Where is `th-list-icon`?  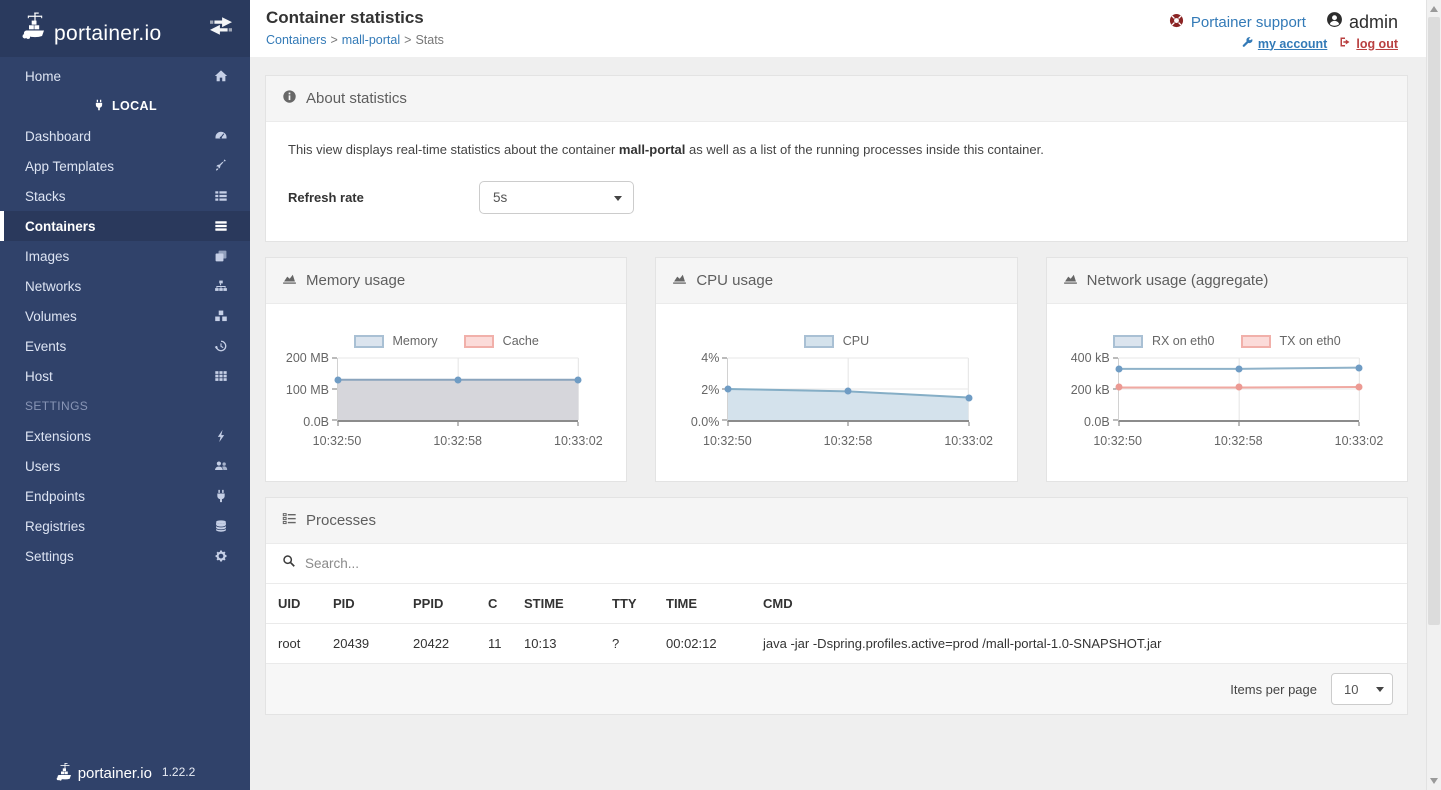
th-list-icon is located at coordinates (221, 196).